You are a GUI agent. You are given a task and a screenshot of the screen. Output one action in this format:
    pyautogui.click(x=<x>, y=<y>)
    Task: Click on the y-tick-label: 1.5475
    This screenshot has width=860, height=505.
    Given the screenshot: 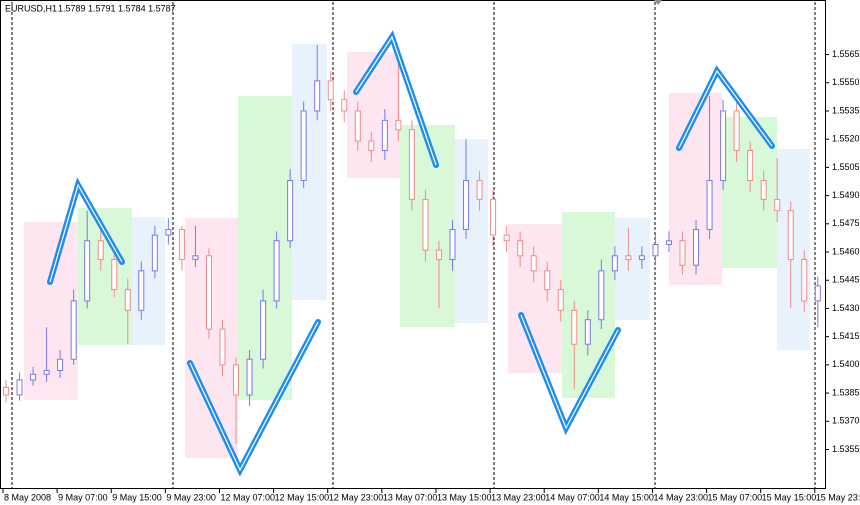 What is the action you would take?
    pyautogui.click(x=846, y=223)
    